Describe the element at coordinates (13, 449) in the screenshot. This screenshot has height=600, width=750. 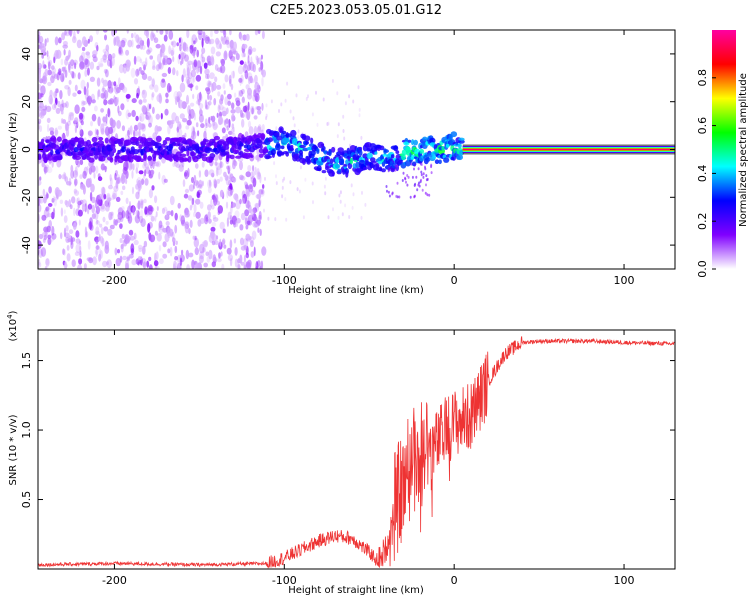
I see `snr-y-label: SNR (10 * v/v)` at that location.